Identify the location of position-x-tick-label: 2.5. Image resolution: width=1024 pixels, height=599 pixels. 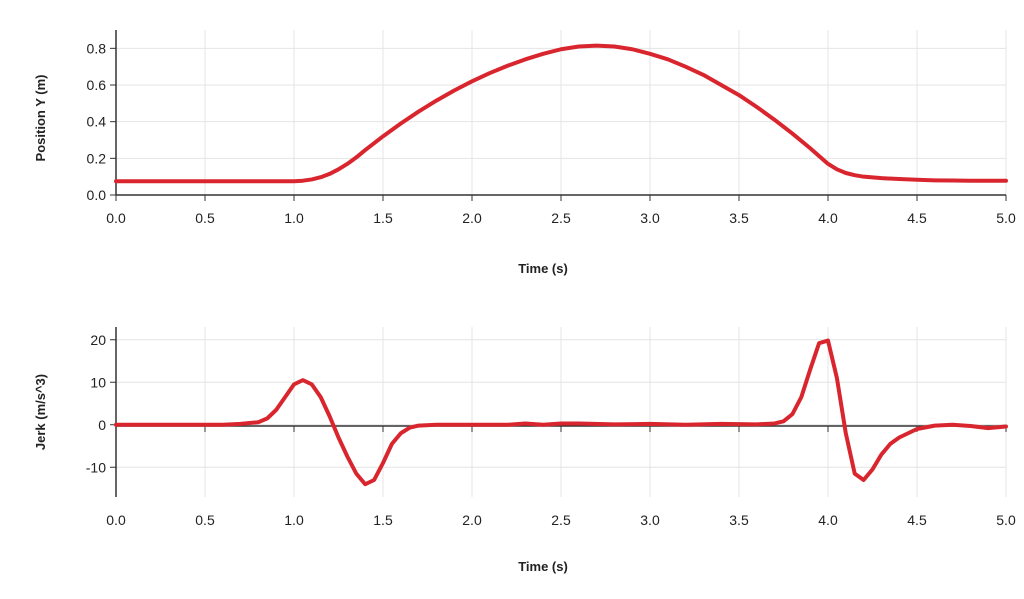
(561, 218).